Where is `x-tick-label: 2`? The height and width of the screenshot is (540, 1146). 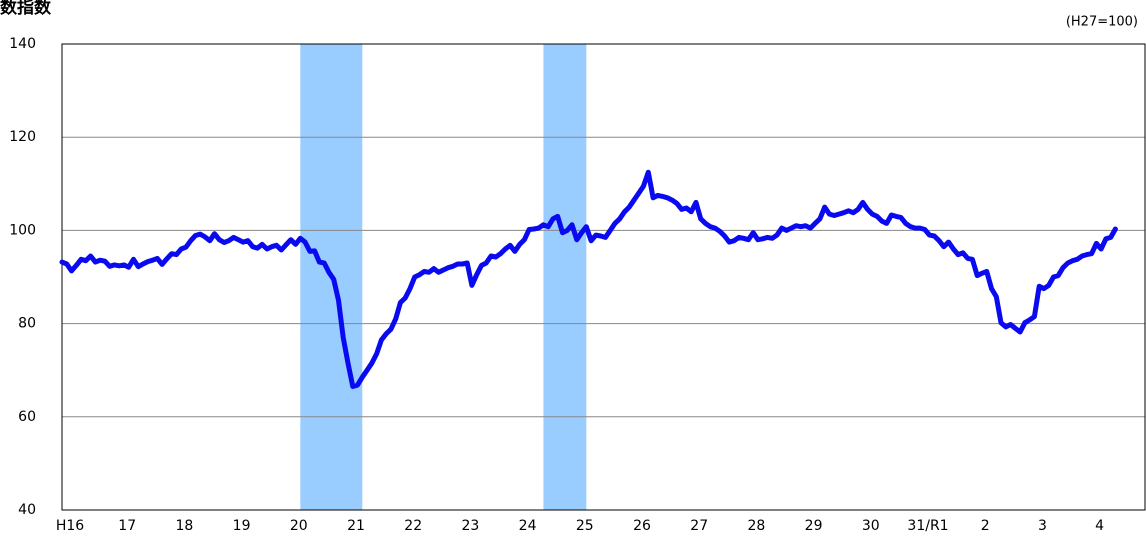
x-tick-label: 2 is located at coordinates (985, 526).